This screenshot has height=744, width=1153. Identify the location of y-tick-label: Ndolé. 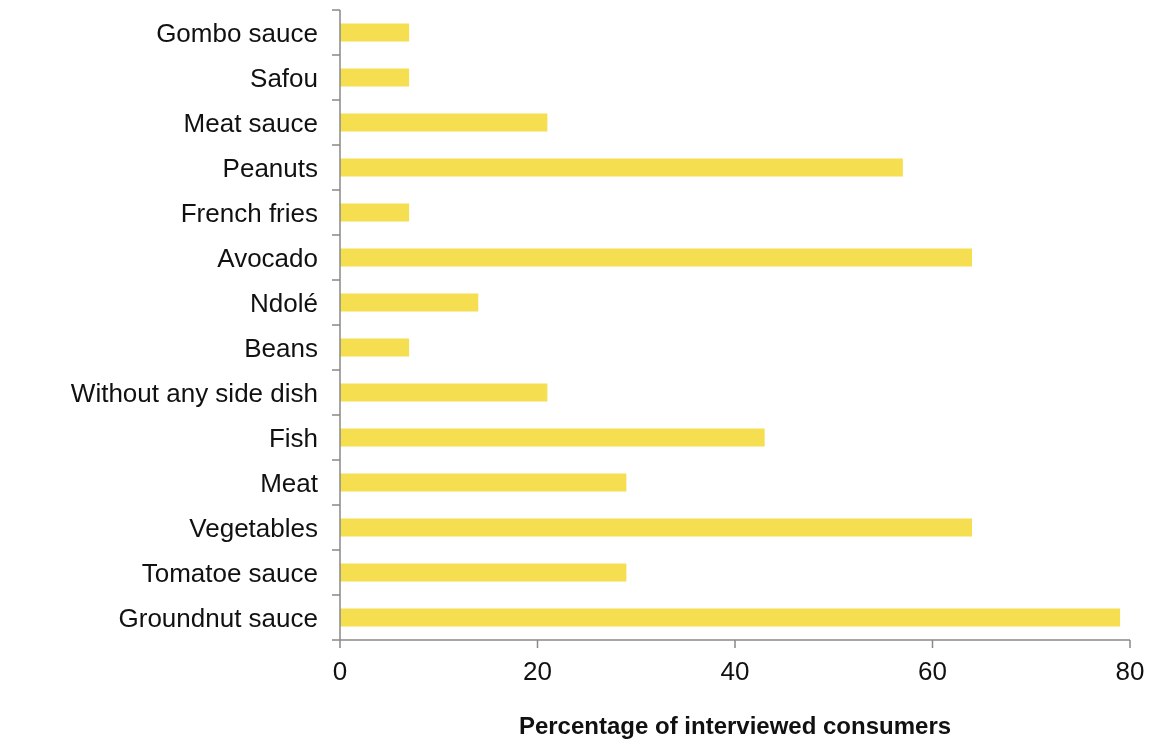
(284, 302).